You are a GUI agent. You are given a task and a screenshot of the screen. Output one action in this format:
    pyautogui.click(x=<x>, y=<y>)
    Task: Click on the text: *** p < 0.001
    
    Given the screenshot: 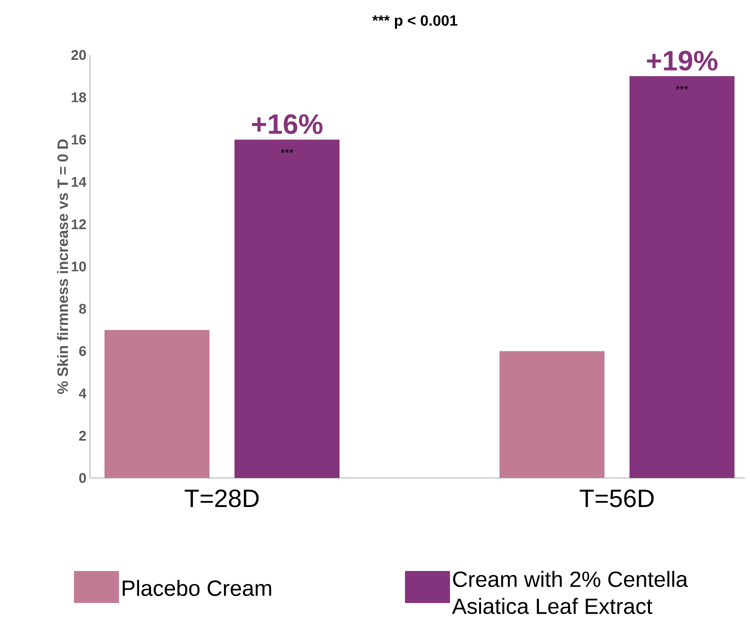 What is the action you would take?
    pyautogui.click(x=415, y=22)
    